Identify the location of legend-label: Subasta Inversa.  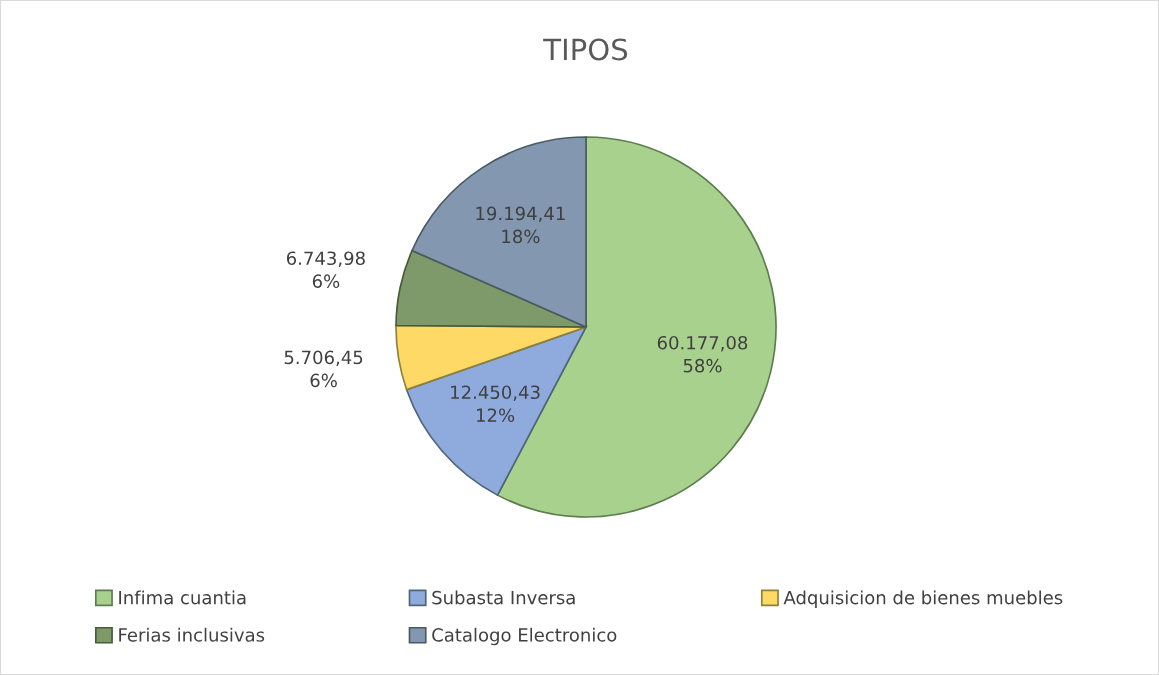
(503, 597).